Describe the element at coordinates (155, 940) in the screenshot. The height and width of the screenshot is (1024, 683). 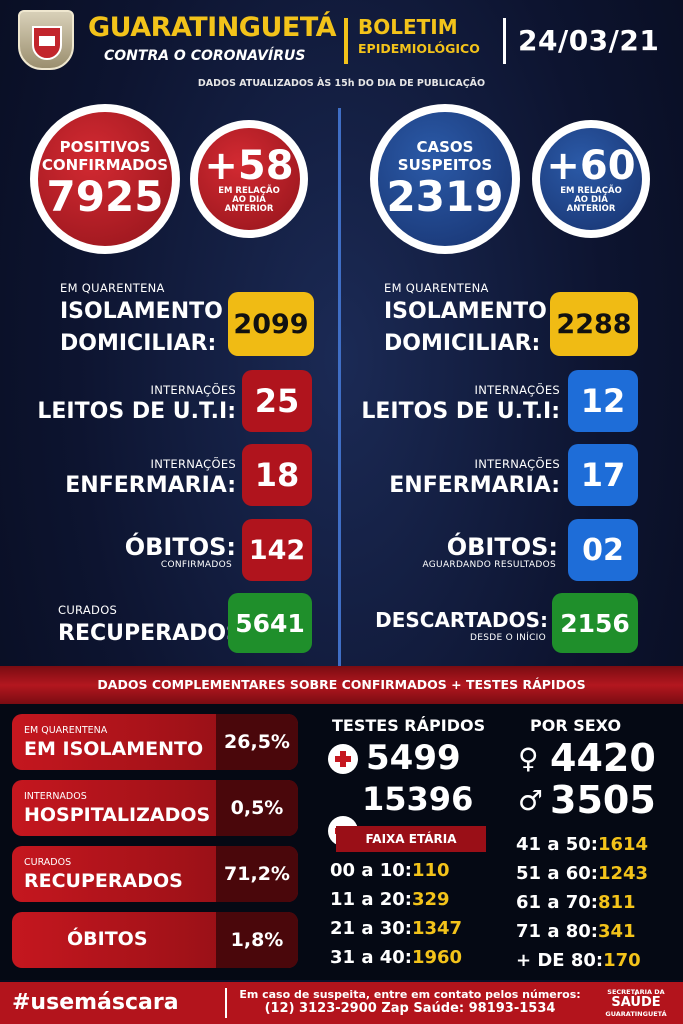
I see `pct-card-deaths: ÓBITOS 1,8%` at that location.